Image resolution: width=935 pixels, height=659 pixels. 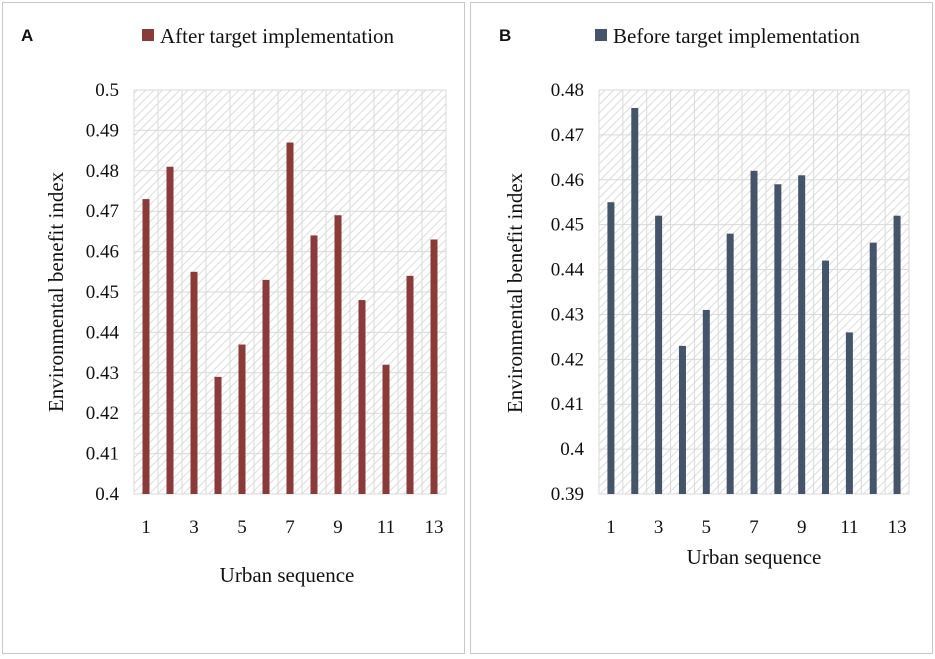 I want to click on y-tick-label: 0.5, so click(x=107, y=90).